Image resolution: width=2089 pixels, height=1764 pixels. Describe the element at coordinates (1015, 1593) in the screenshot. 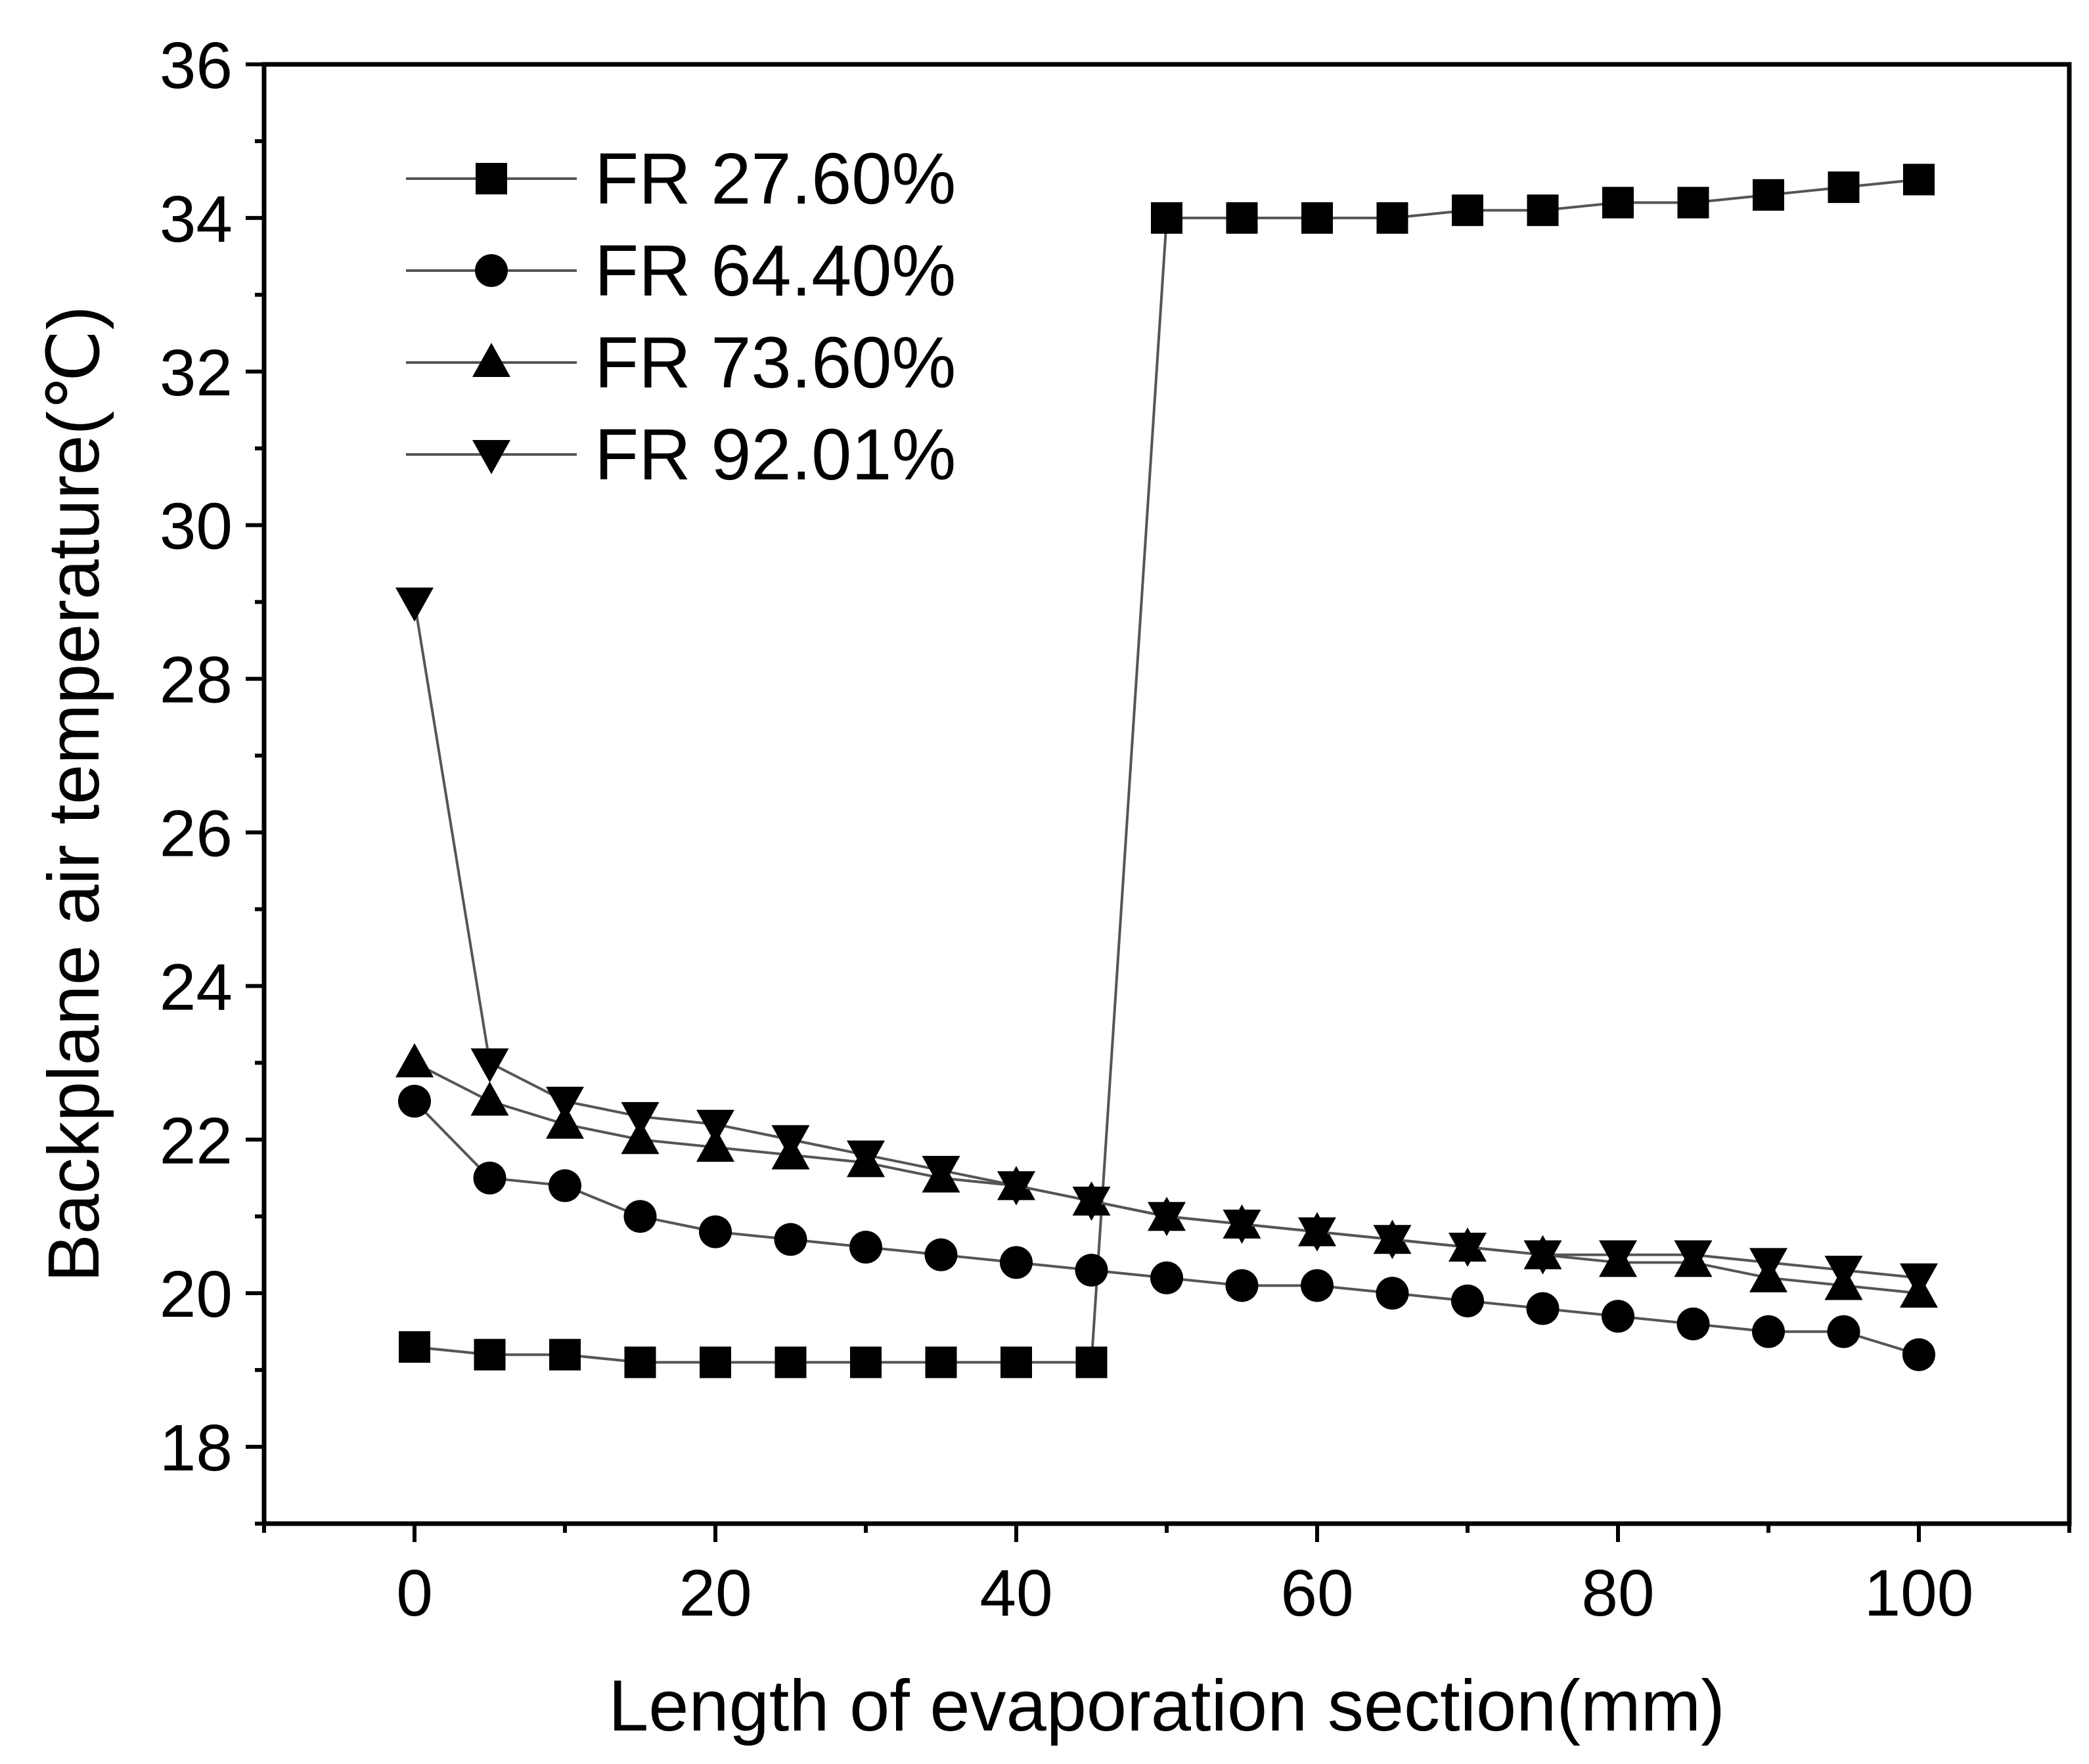

I see `x-tick-label: 40` at that location.